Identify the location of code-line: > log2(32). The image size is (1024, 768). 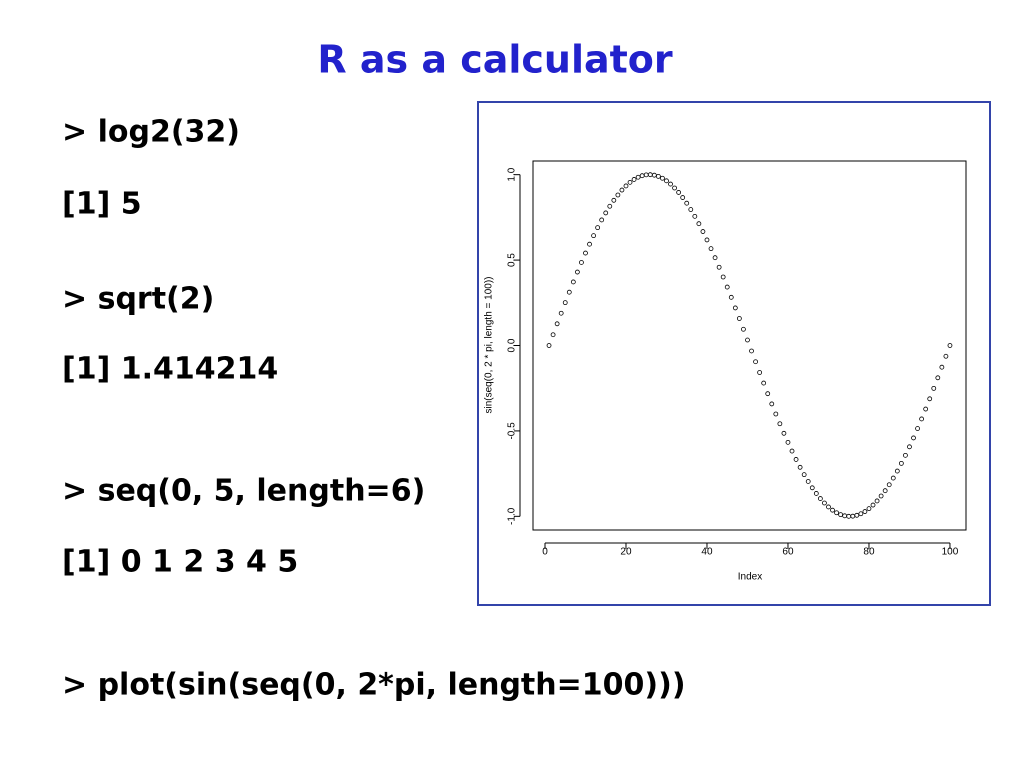
(151, 132).